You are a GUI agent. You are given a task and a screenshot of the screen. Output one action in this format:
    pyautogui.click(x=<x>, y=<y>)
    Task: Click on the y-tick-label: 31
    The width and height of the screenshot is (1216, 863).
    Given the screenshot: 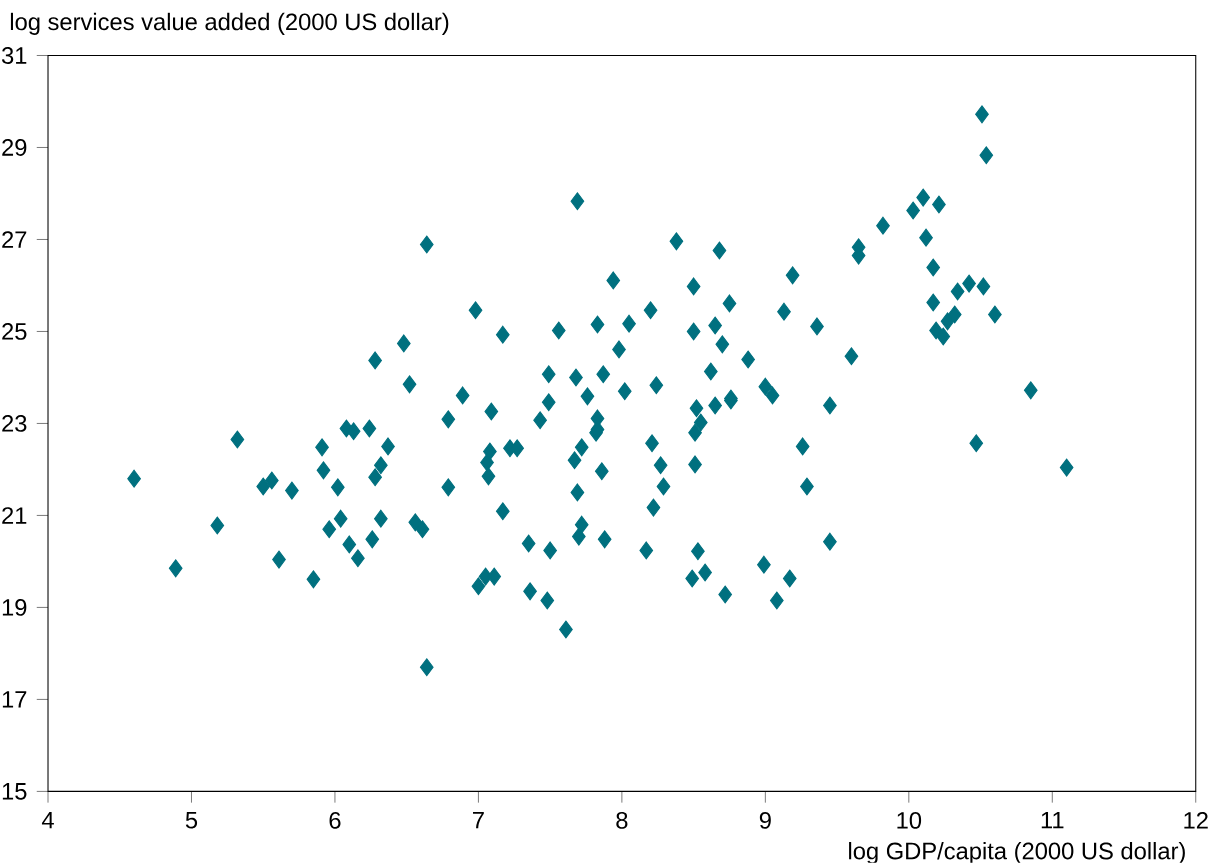 What is the action you would take?
    pyautogui.click(x=14, y=56)
    